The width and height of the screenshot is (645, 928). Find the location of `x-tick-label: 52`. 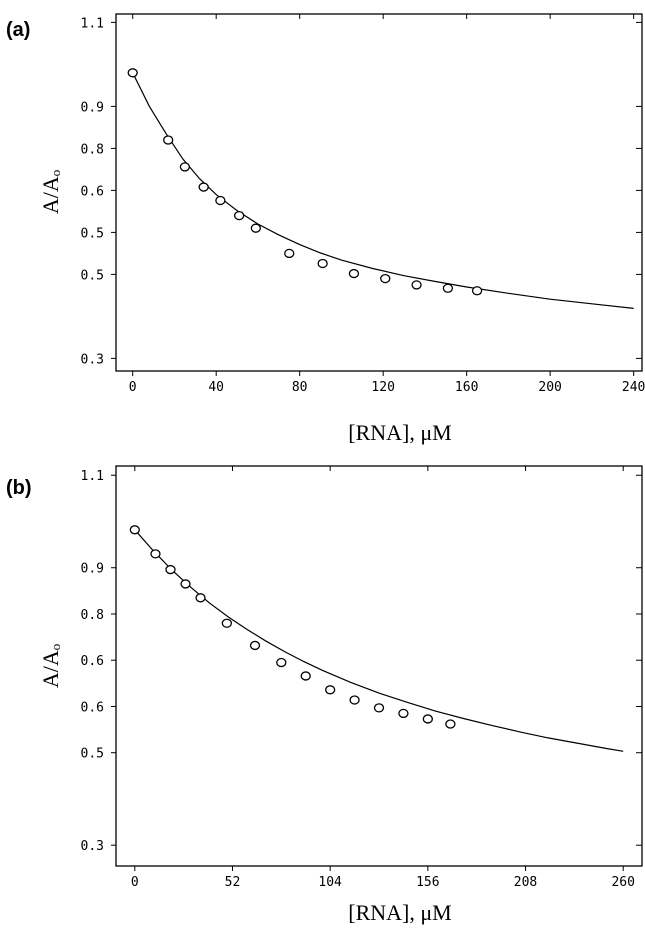

x-tick-label: 52 is located at coordinates (233, 882).